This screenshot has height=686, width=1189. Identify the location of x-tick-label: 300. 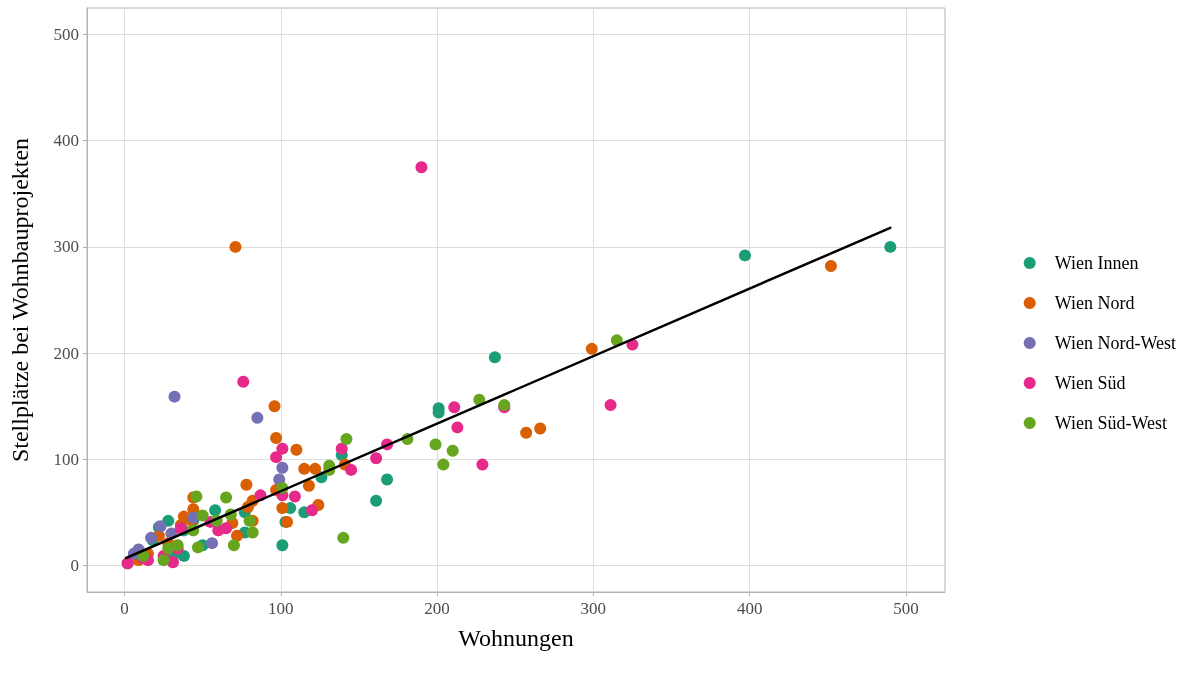
(593, 608).